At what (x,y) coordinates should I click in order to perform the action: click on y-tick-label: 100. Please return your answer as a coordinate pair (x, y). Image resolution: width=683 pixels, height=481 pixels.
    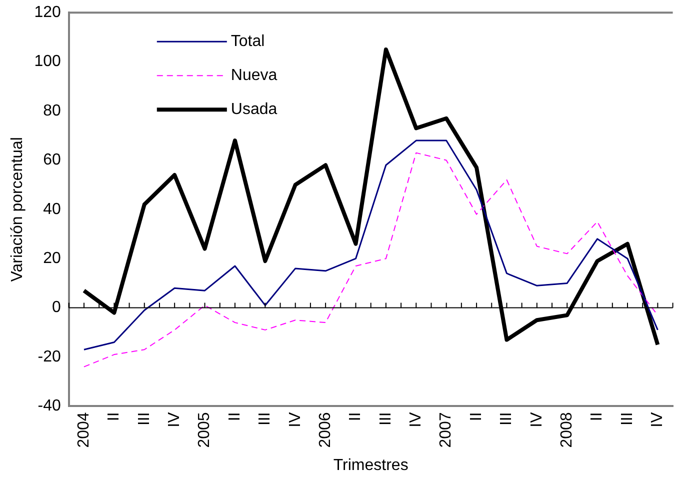
    Looking at the image, I should click on (47, 61).